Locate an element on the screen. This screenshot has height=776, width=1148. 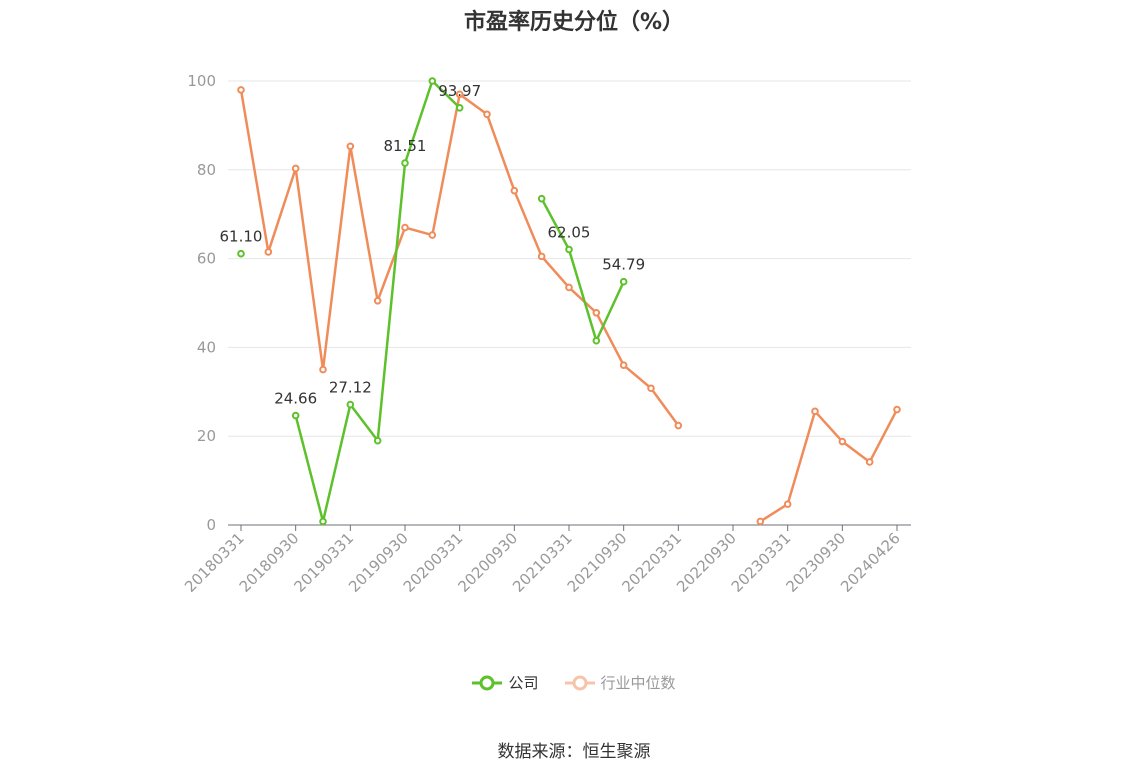
company-data-label: 81.51 is located at coordinates (405, 146).